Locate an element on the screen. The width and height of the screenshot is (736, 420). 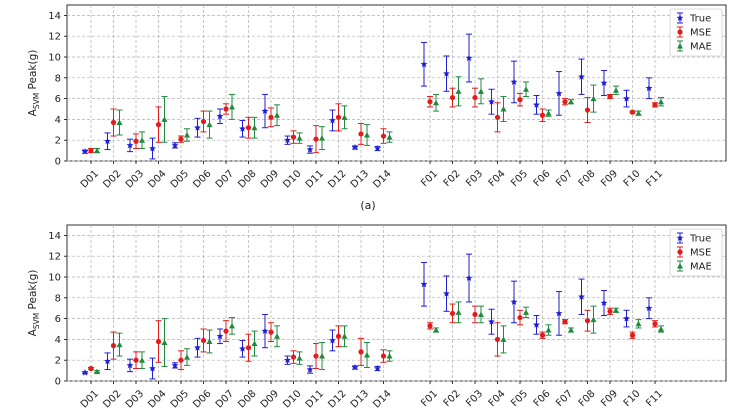
y-tick-label: 4 is located at coordinates (58, 340).